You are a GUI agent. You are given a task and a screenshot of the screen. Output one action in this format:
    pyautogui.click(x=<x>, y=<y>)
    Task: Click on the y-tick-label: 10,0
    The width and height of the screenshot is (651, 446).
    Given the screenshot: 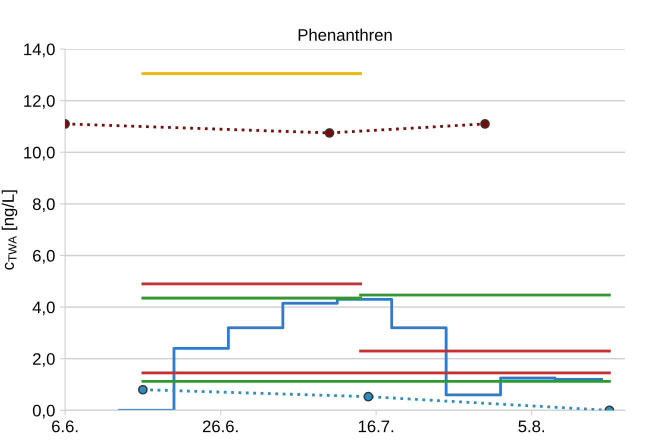 What is the action you would take?
    pyautogui.click(x=39, y=153)
    